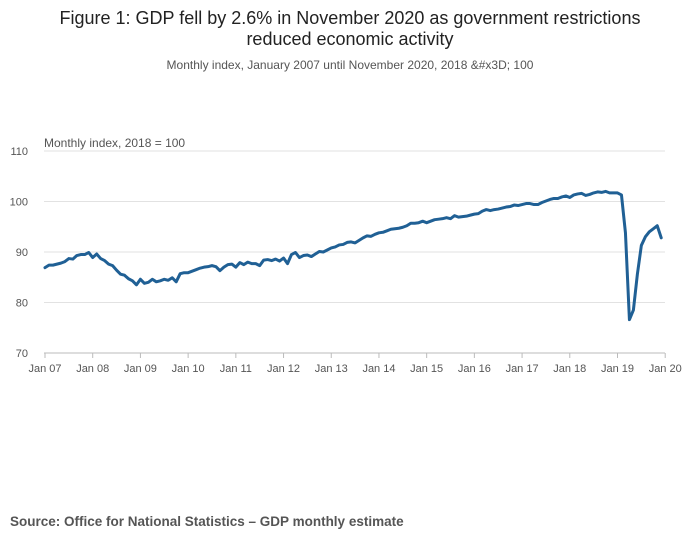 The width and height of the screenshot is (700, 549). Describe the element at coordinates (378, 369) in the screenshot. I see `x-tick-label: Jan 14` at that location.